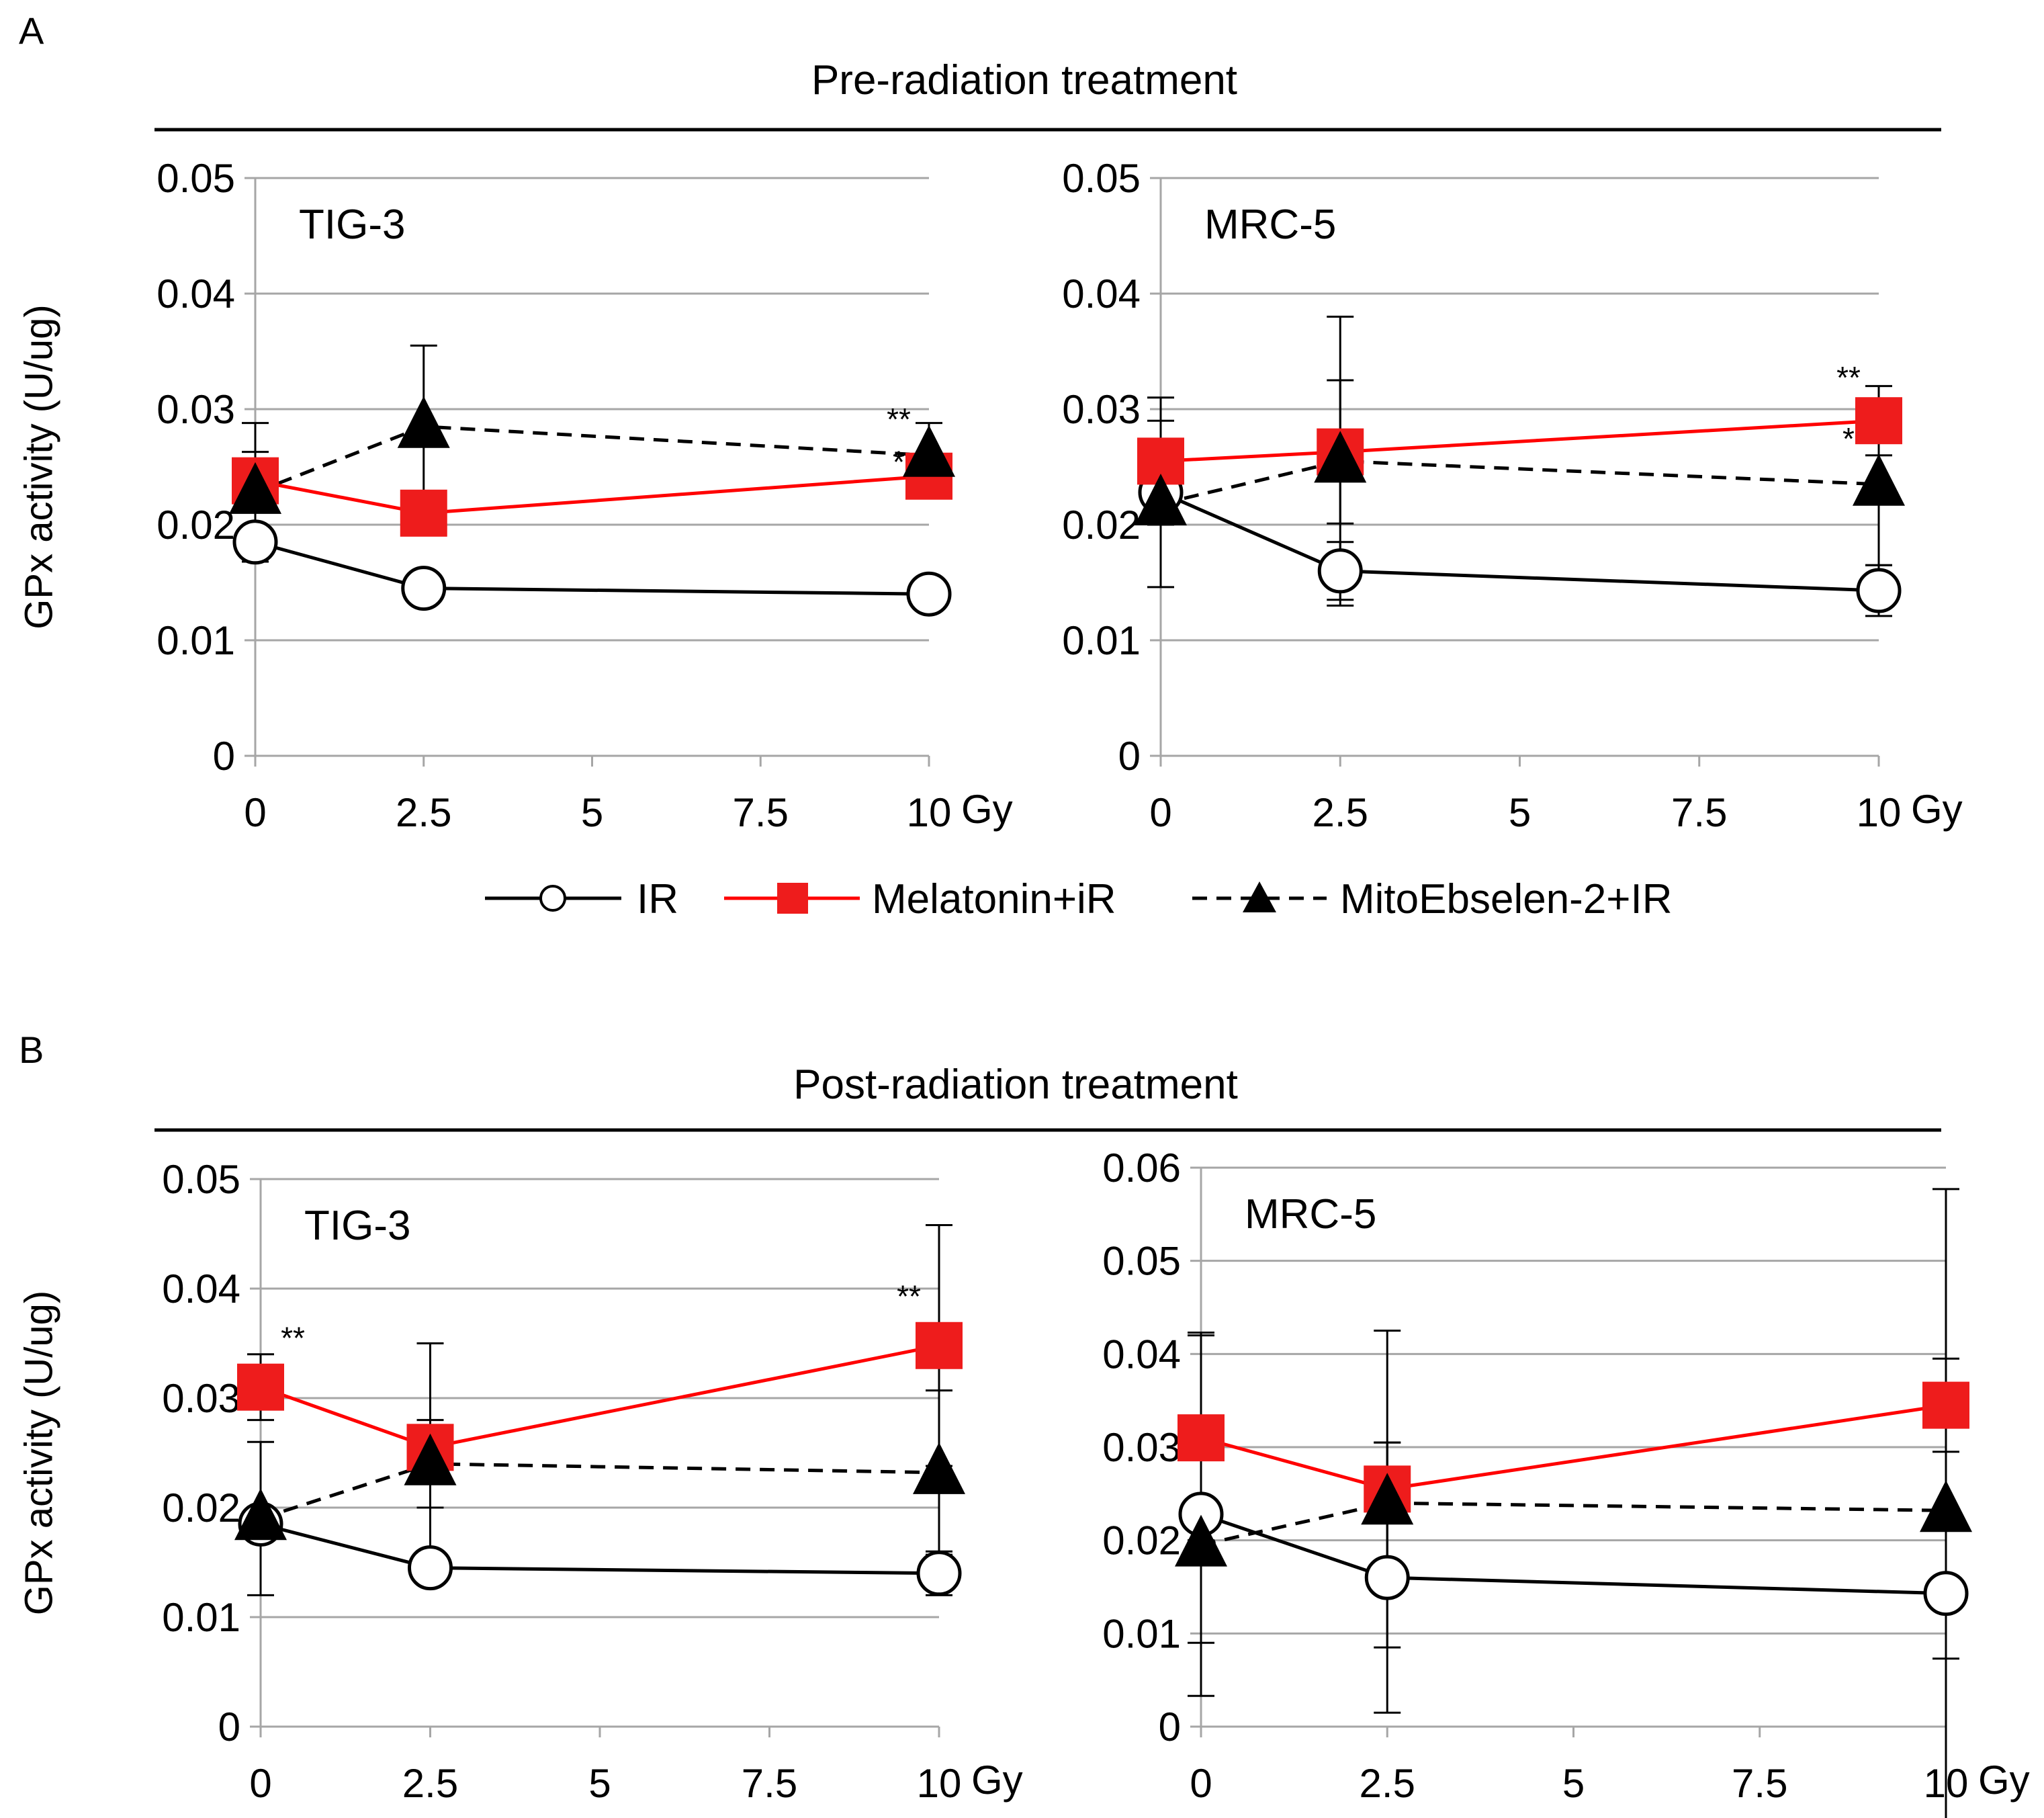 This screenshot has width=2044, height=1818. I want to click on legend-entry-melatonin: Melatonin+iR, so click(920, 899).